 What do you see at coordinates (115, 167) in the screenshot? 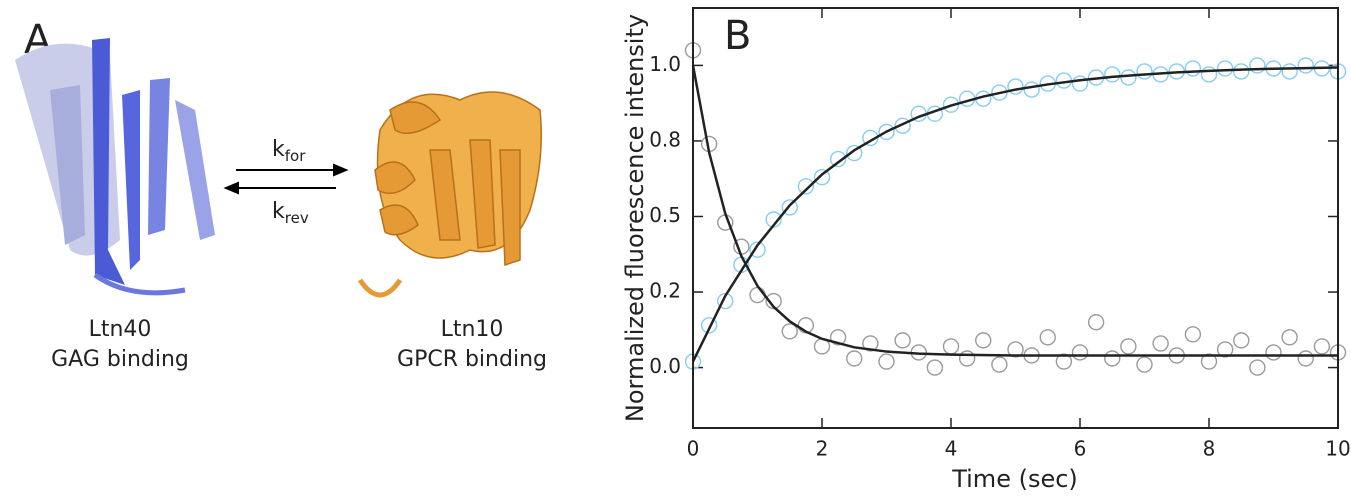
I see `ltn40-structure` at bounding box center [115, 167].